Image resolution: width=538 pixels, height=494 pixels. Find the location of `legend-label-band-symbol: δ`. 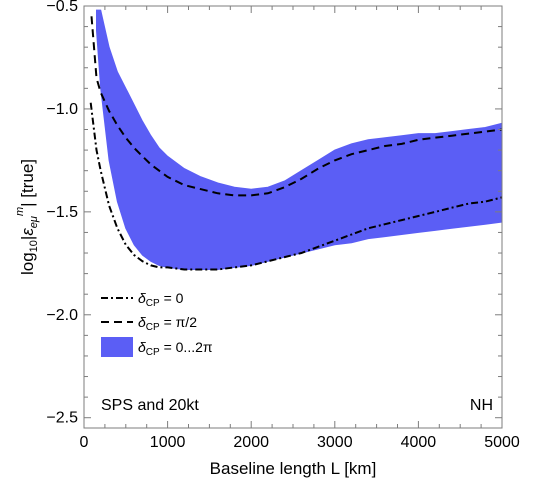

legend-label-band-symbol: δ is located at coordinates (142, 347).